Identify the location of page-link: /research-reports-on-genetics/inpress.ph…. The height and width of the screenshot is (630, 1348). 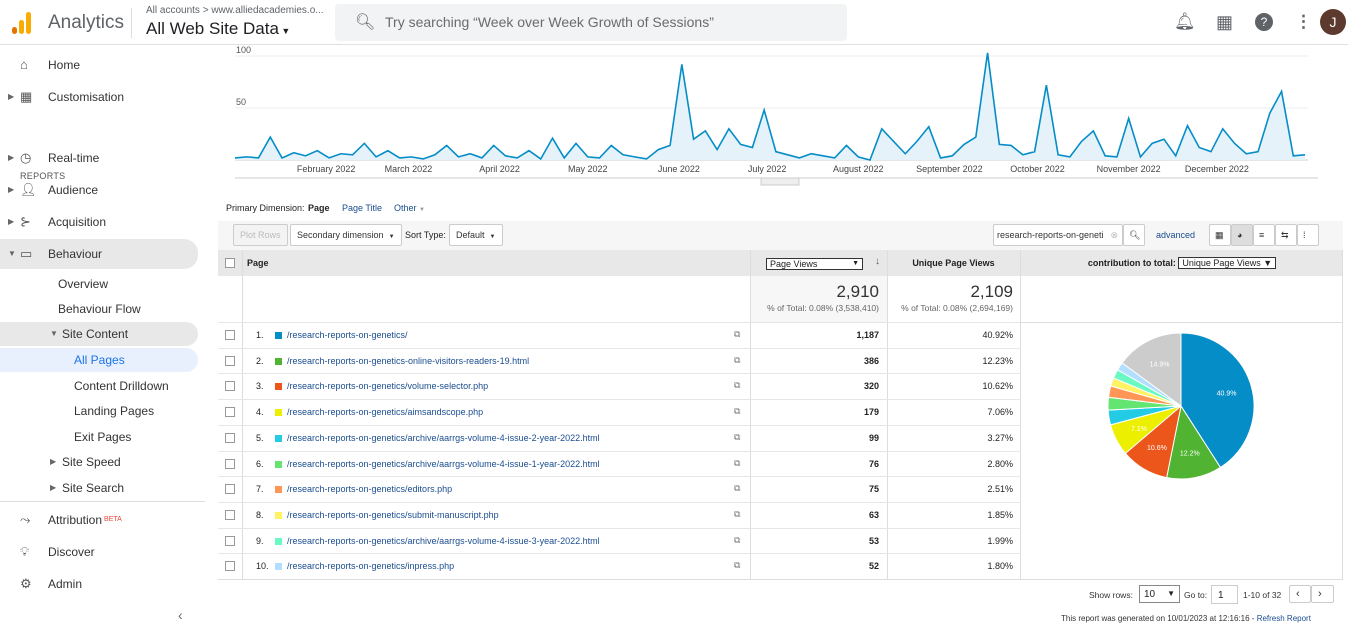
(371, 566).